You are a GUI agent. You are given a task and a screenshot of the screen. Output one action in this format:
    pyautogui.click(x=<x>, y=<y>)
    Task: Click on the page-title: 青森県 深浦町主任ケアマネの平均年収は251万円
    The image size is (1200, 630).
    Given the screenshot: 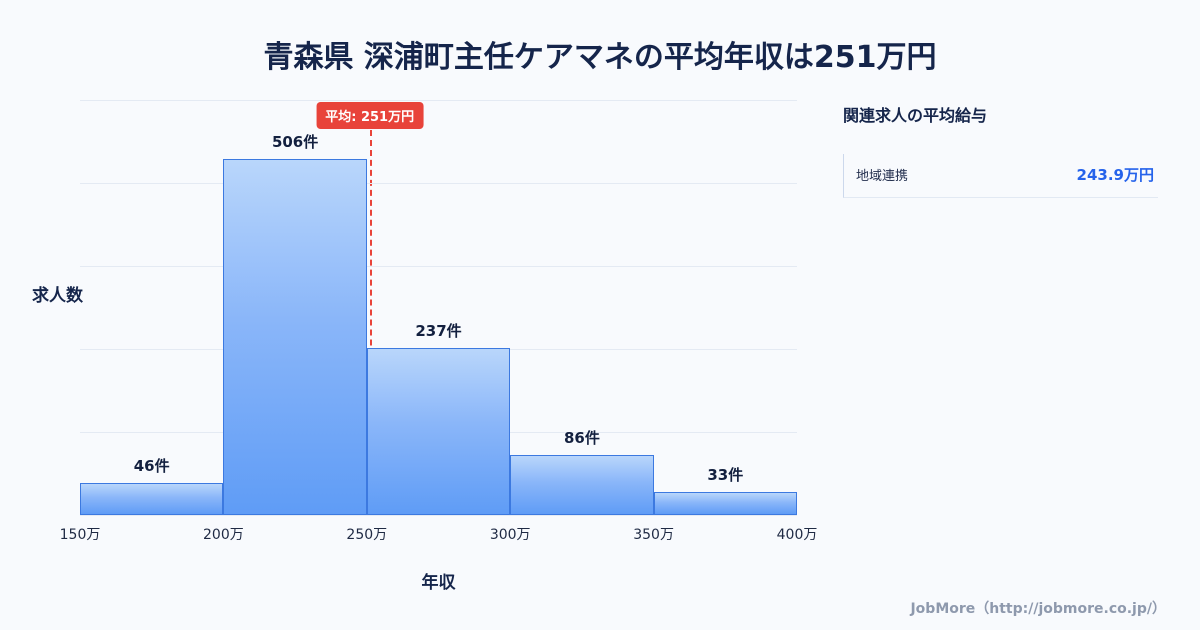 What is the action you would take?
    pyautogui.click(x=600, y=57)
    